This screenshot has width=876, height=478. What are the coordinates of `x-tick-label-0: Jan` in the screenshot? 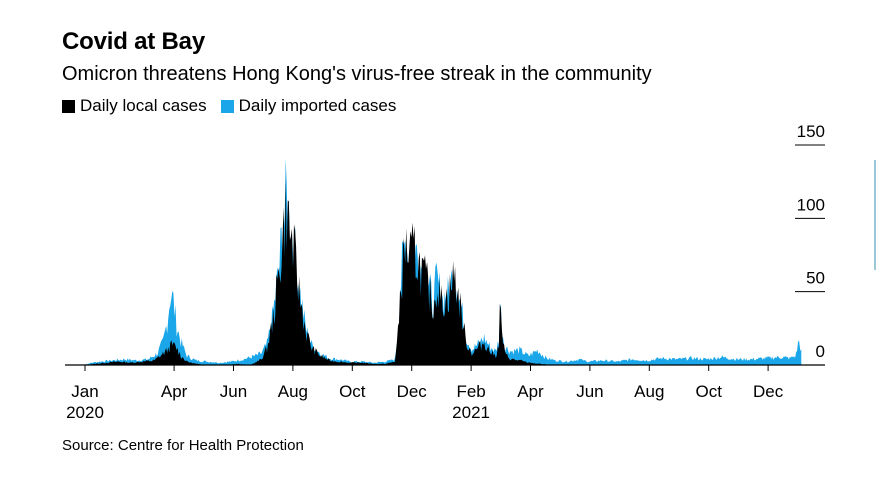 It's located at (84, 391).